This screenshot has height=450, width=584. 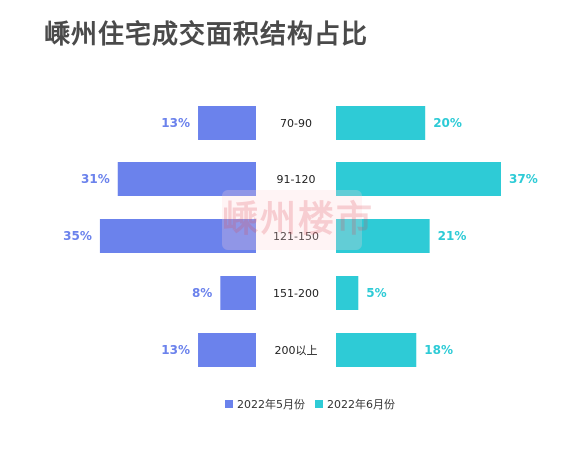 What do you see at coordinates (296, 350) in the screenshot?
I see `category-label-200以上: 200以上` at bounding box center [296, 350].